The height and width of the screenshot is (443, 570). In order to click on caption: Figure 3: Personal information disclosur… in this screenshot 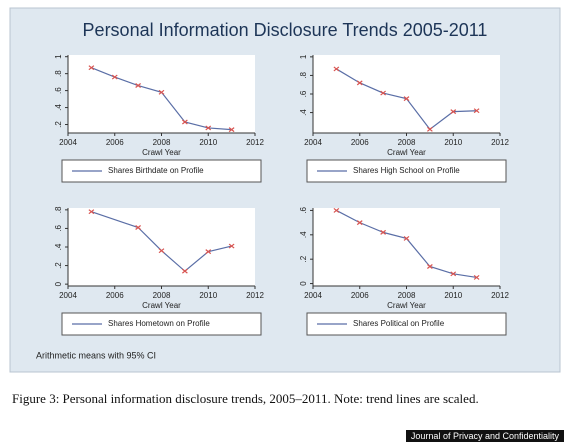, I will do `click(245, 398)`.